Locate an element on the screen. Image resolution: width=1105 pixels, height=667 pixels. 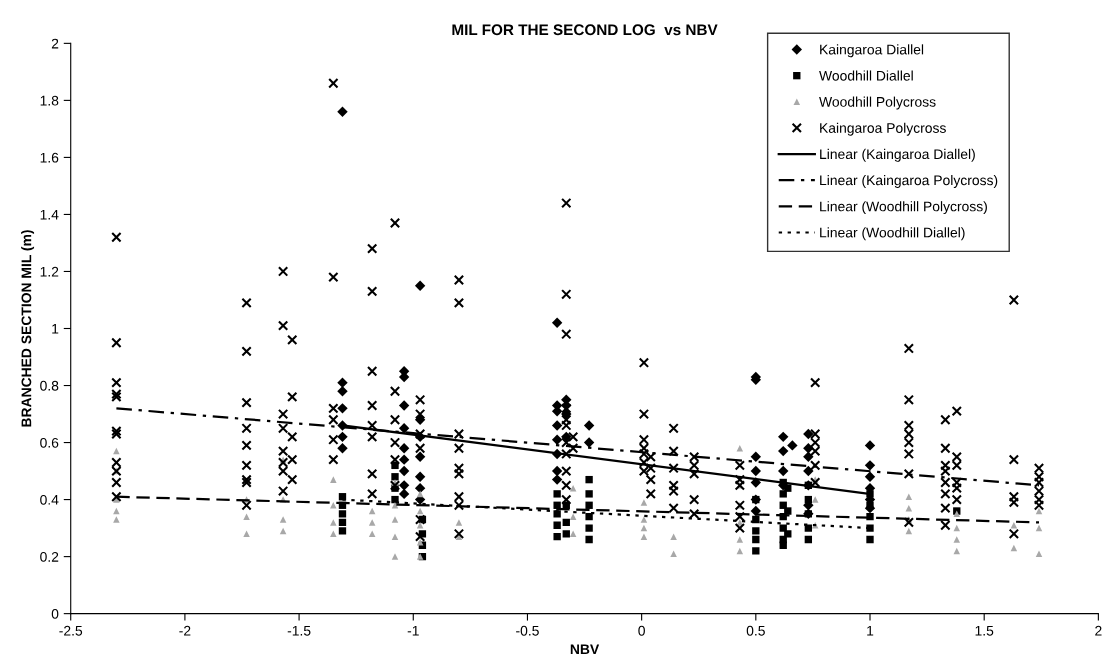
legend-label: Kaingaroa Diallel is located at coordinates (872, 51).